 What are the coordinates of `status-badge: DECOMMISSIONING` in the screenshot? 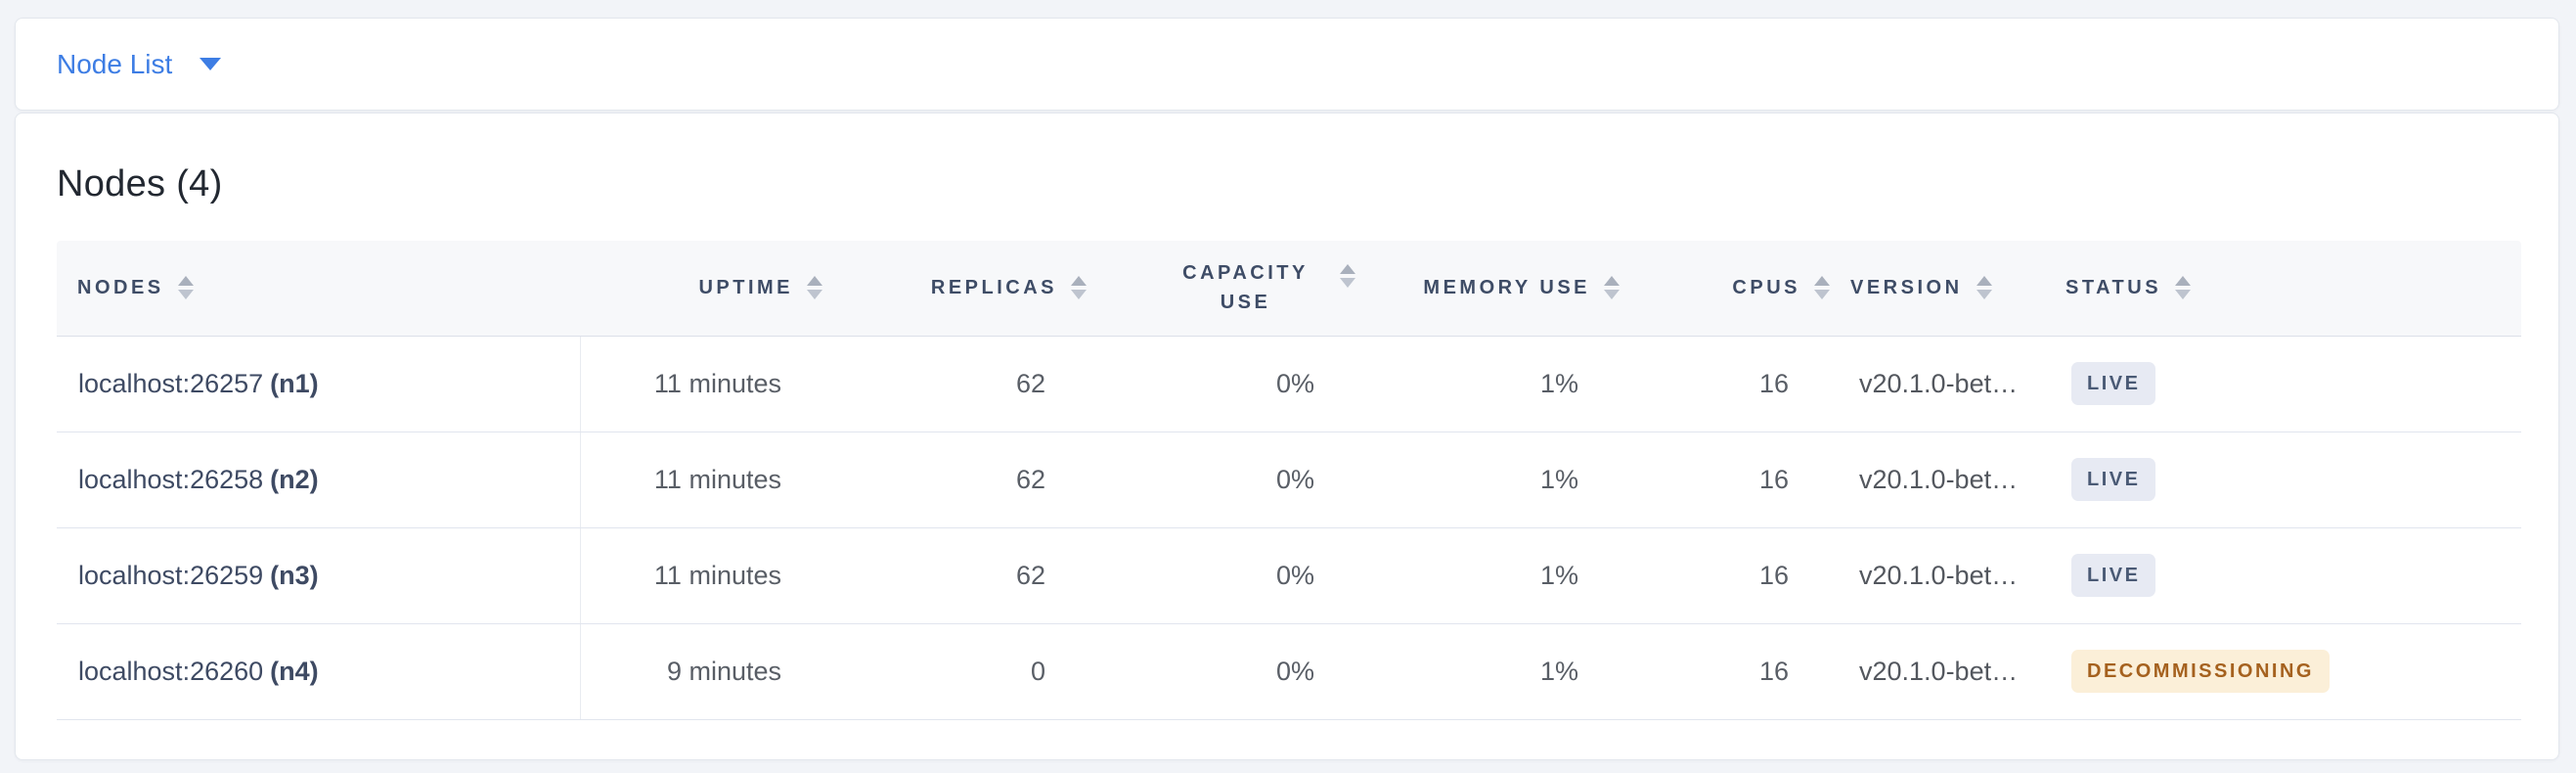 It's located at (2200, 671).